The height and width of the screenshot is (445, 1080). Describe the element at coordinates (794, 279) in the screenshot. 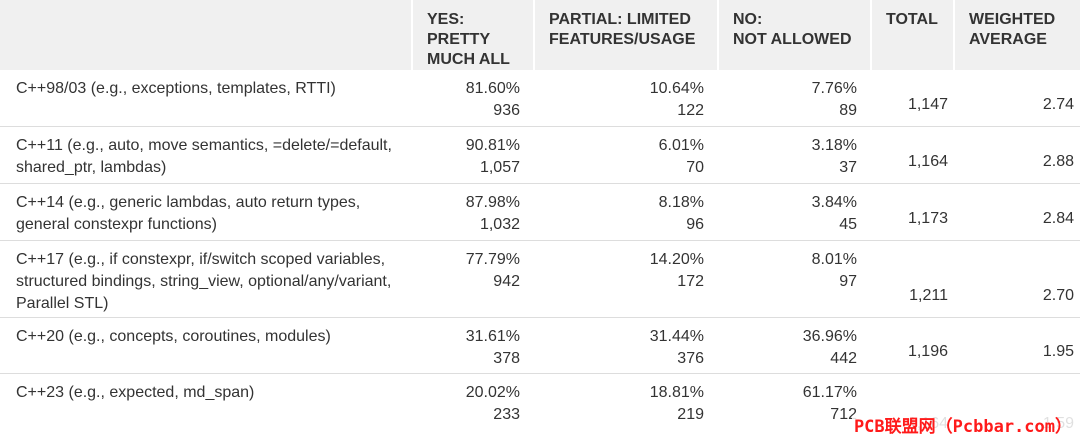

I see `no-cell: 8.01% 97` at that location.